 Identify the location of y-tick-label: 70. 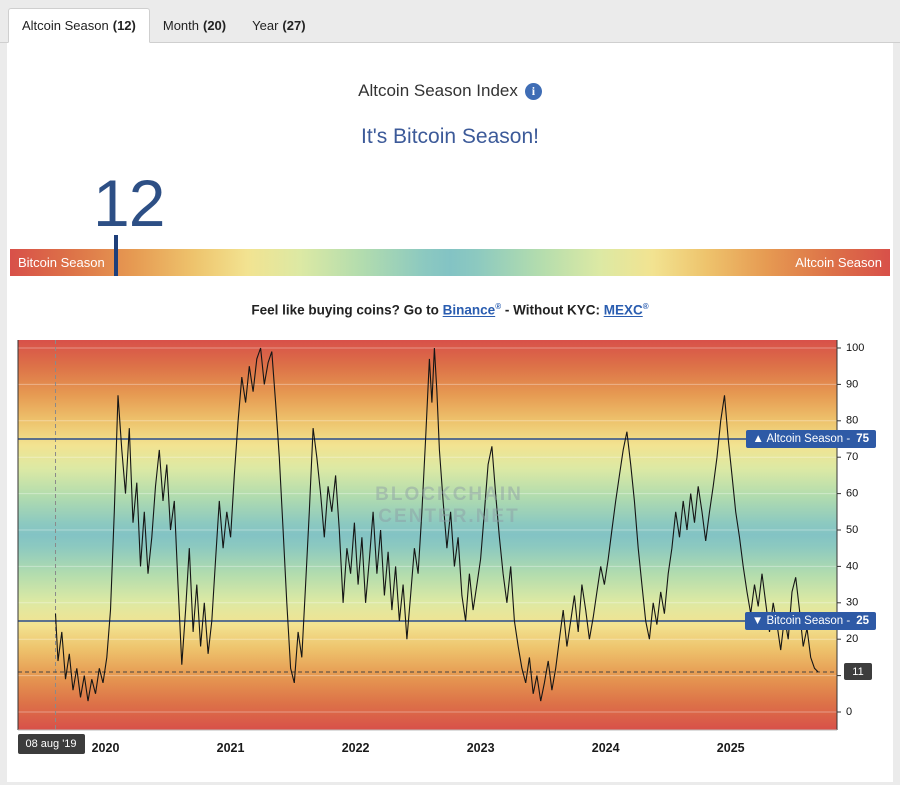
(852, 457).